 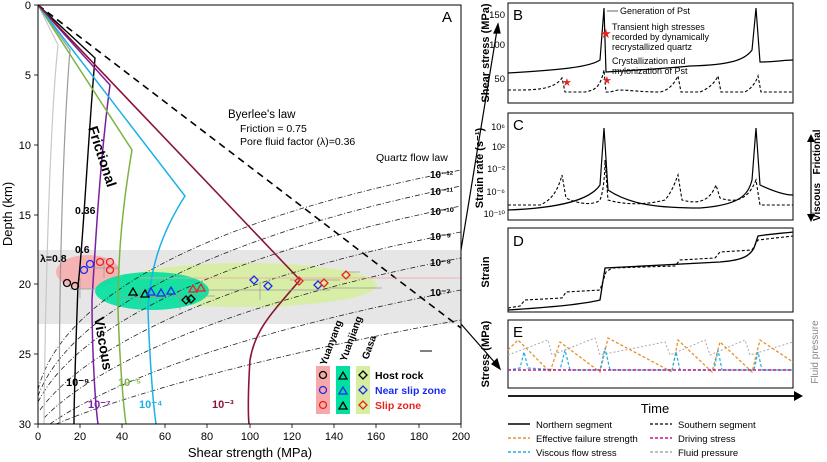 I want to click on y-tick-10: 10, so click(x=25, y=146).